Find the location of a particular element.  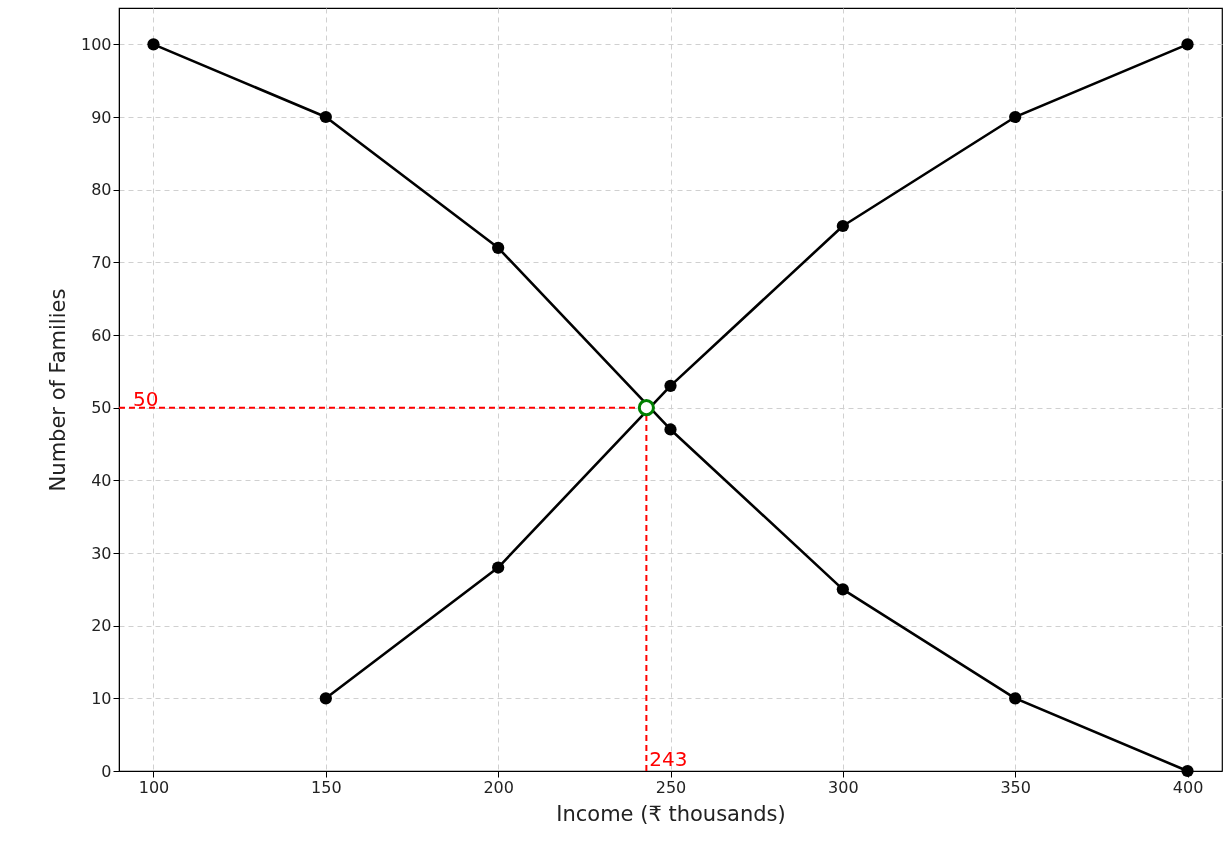

y-tick-label: 0 is located at coordinates (106, 771).